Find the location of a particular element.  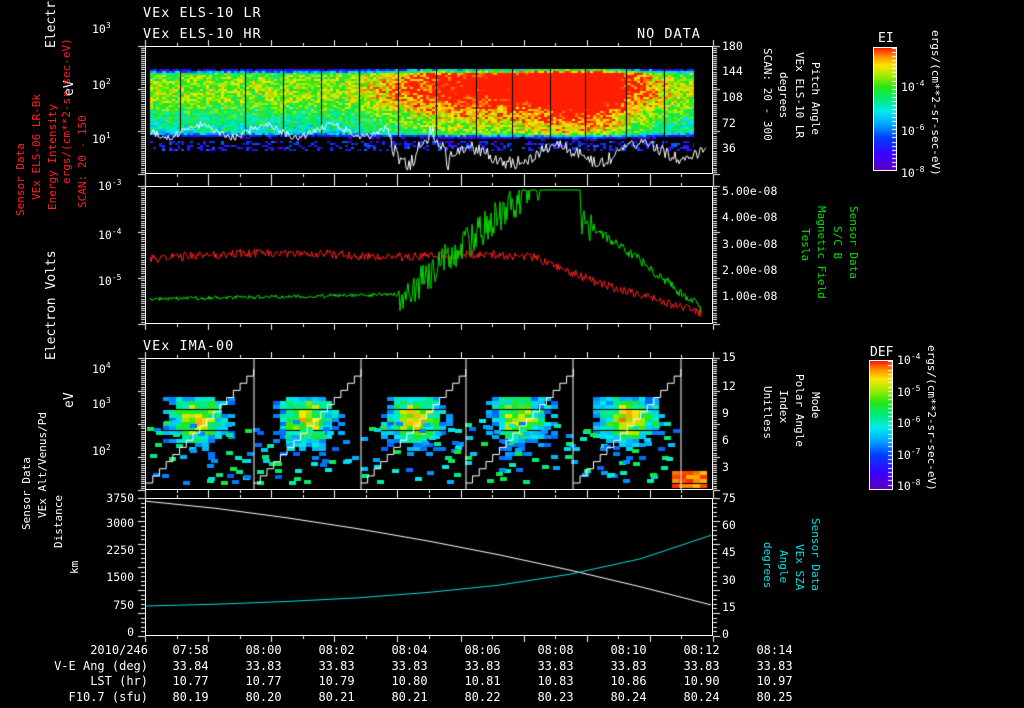

panel-altitude-sza is located at coordinates (429, 567).